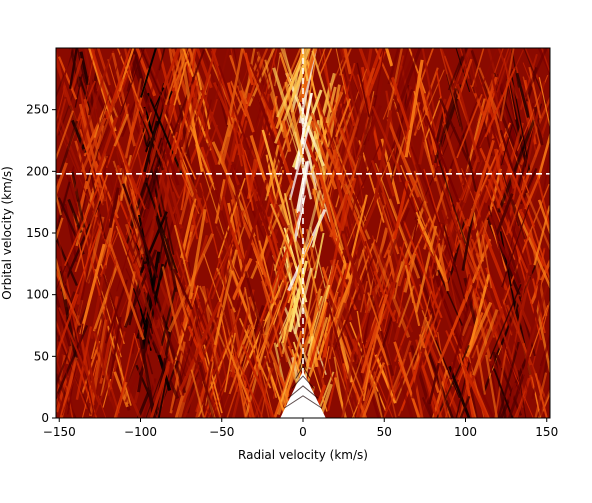 The height and width of the screenshot is (503, 592). I want to click on x-tick-label: 100, so click(465, 432).